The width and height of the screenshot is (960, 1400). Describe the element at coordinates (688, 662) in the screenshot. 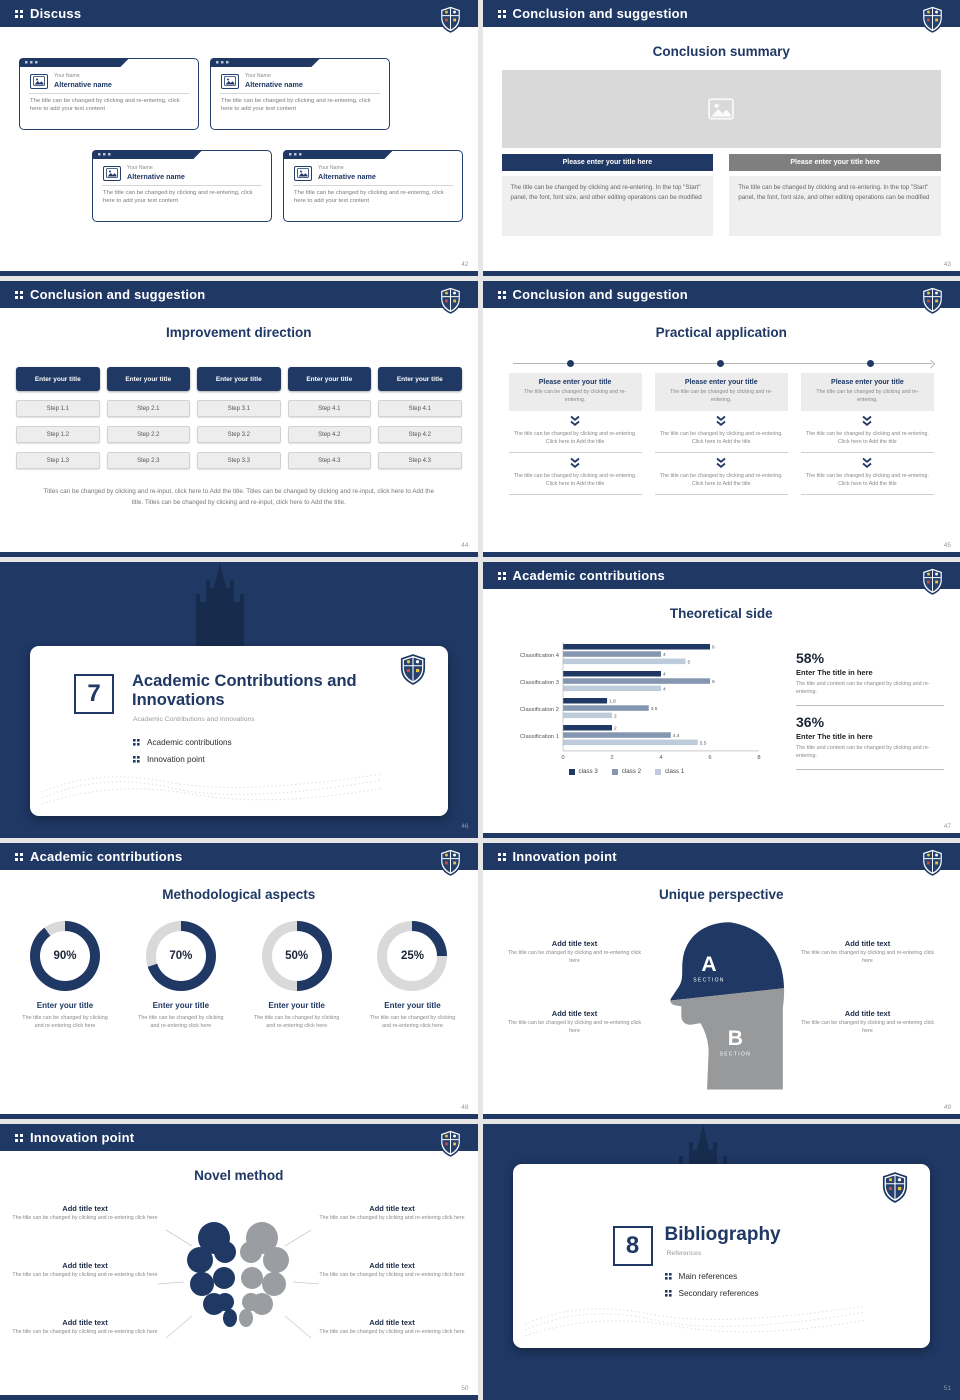

I see `svg-text: 5` at that location.